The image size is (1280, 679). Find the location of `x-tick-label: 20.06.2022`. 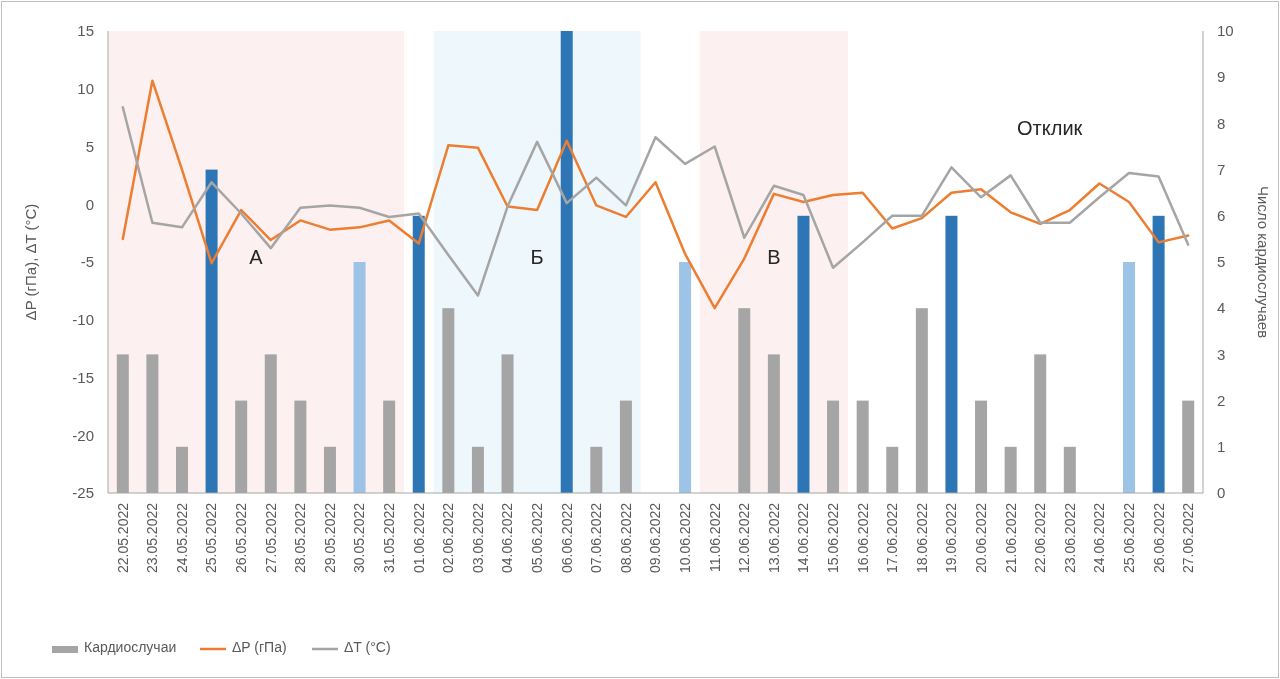

x-tick-label: 20.06.2022 is located at coordinates (980, 538).